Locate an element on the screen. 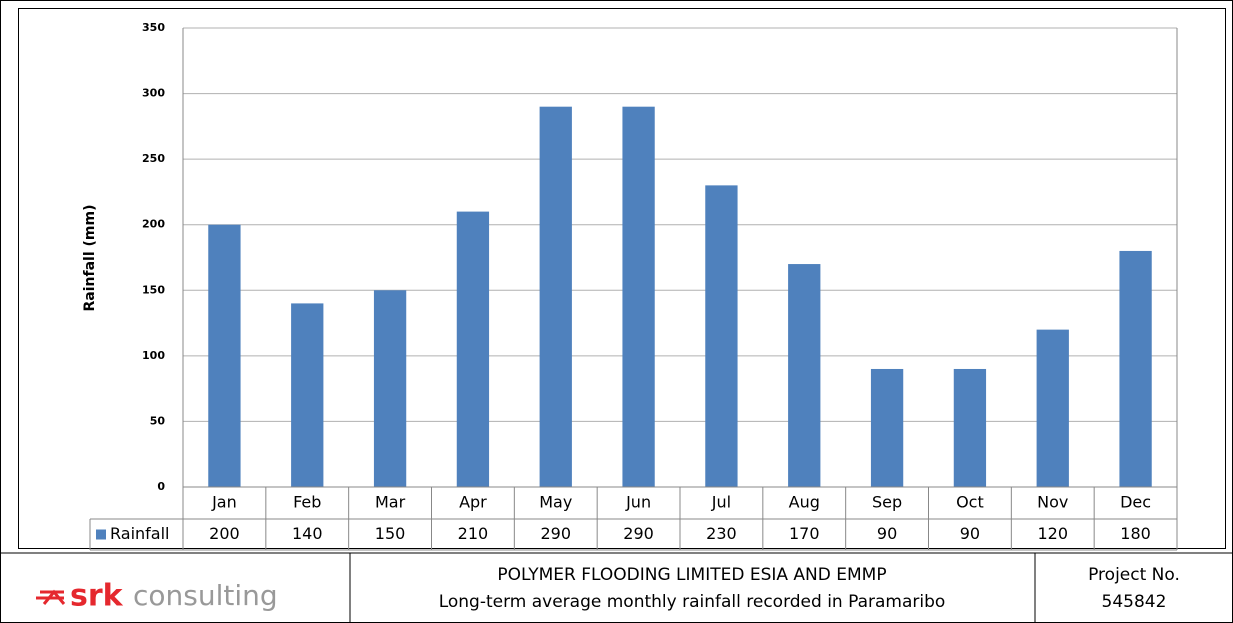 This screenshot has width=1233, height=623. y-tick-label: 300 is located at coordinates (153, 93).